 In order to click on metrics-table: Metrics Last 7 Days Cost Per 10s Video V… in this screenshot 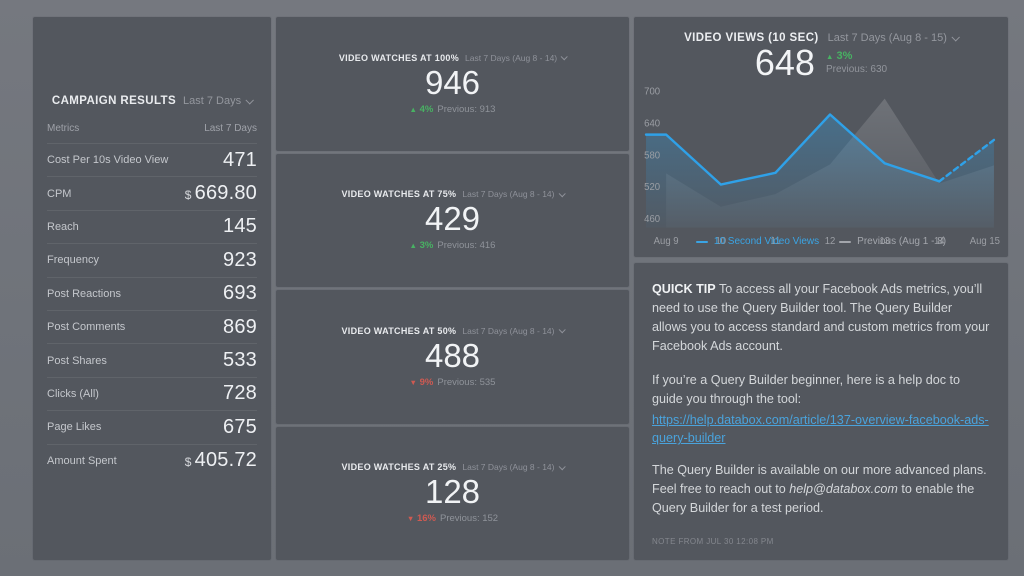, I will do `click(152, 298)`.